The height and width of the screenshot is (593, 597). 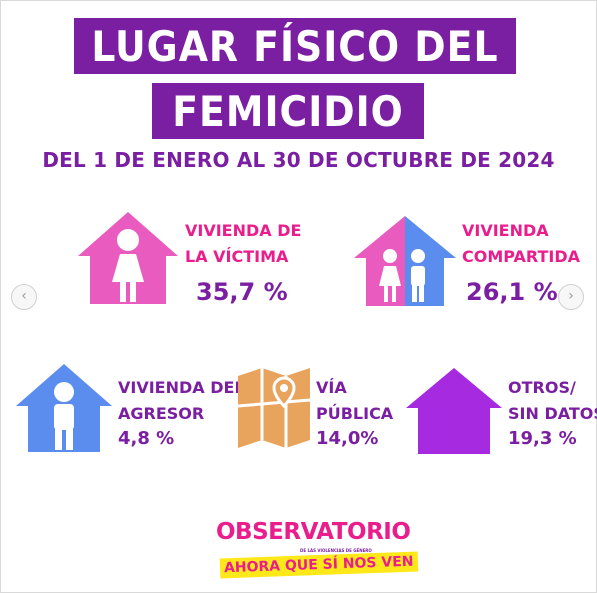 I want to click on label-otros-sin-datos: OTROS/ SIN DATOS, so click(x=552, y=400).